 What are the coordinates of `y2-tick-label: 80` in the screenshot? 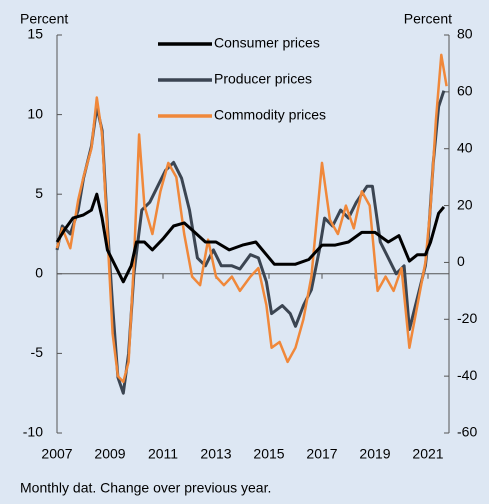 It's located at (465, 34).